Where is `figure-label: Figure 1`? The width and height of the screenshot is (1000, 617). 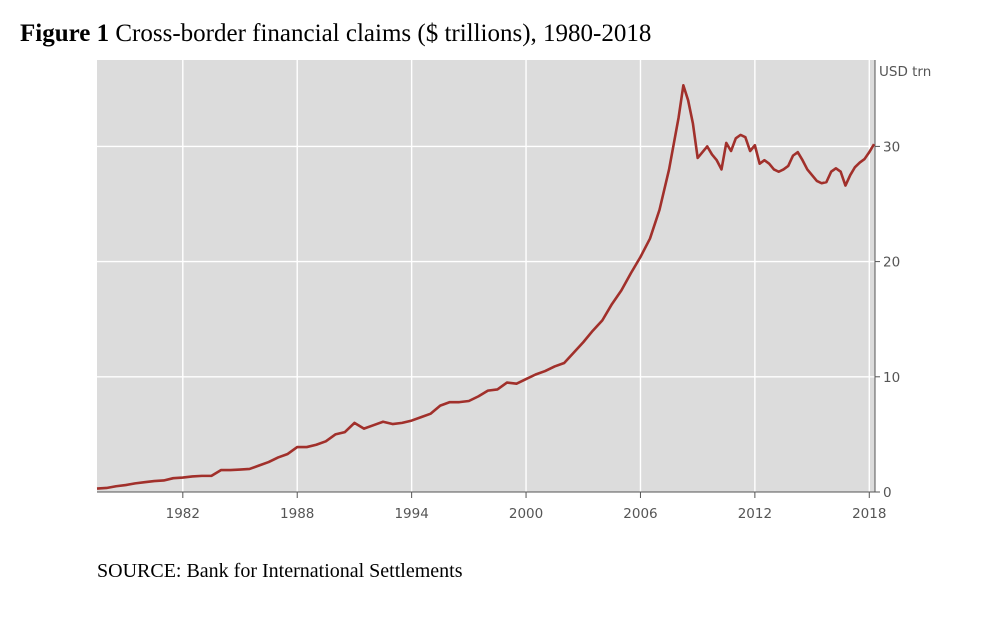
figure-label: Figure 1 is located at coordinates (65, 33).